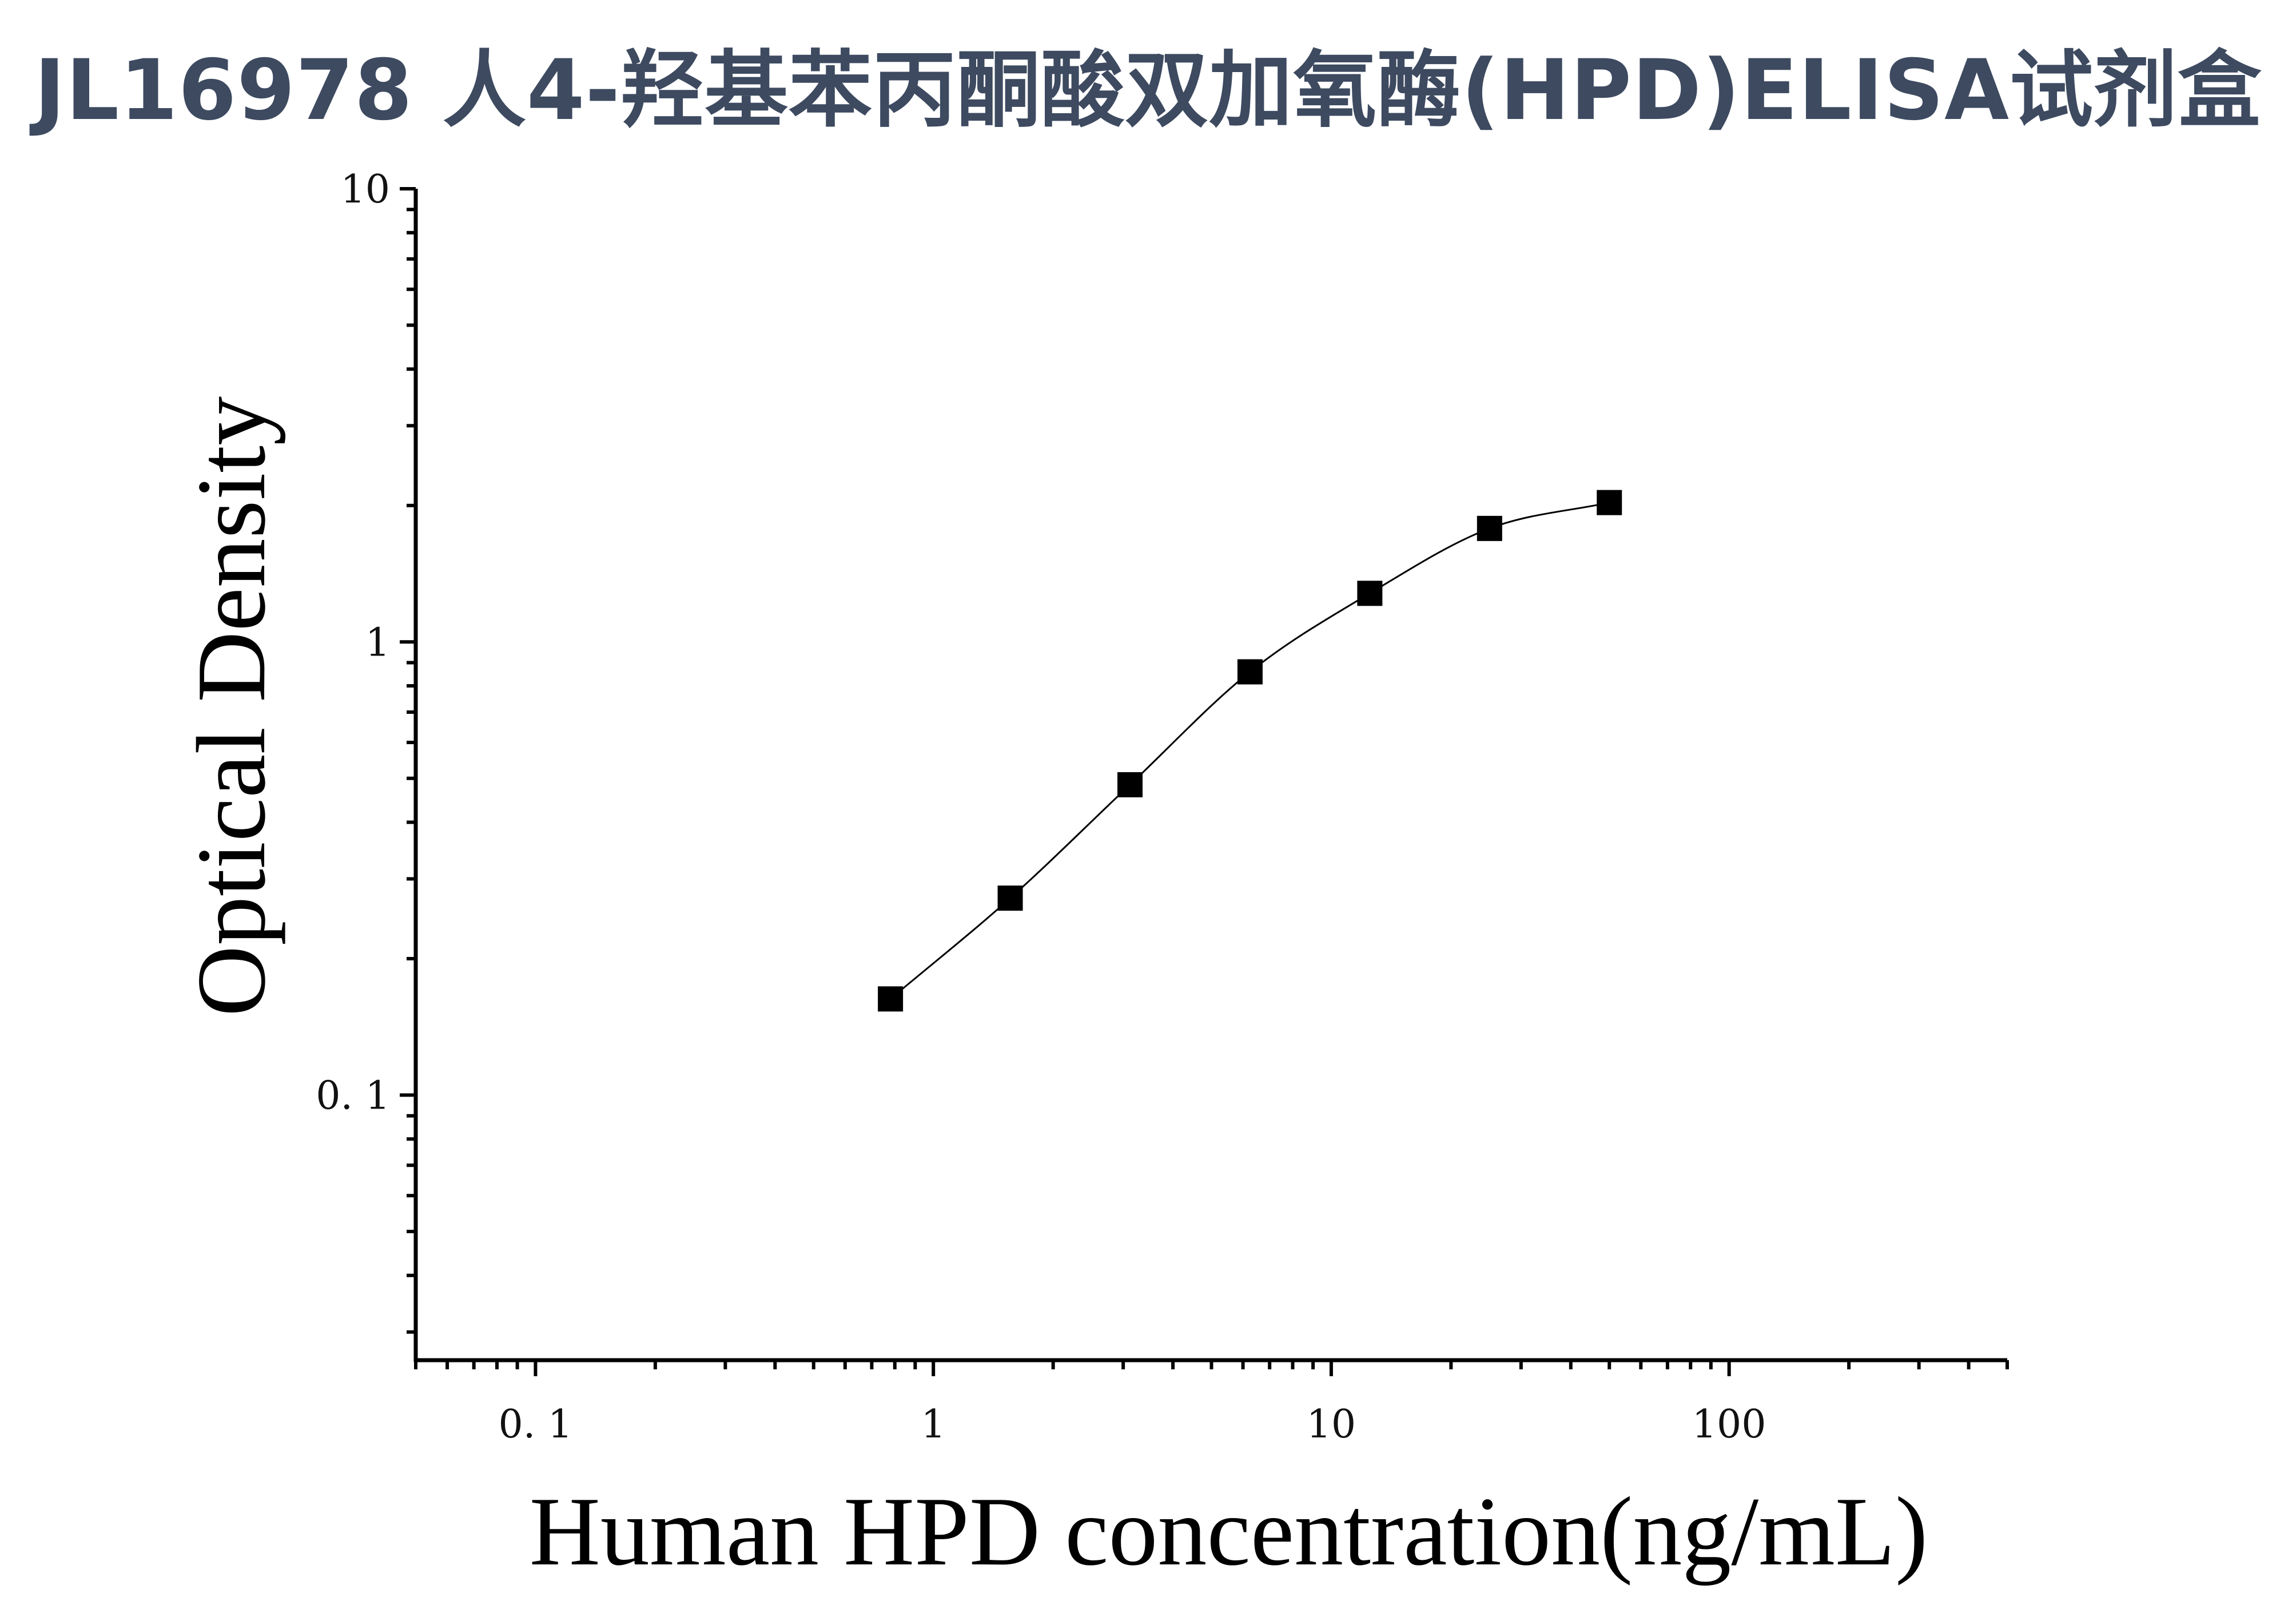  What do you see at coordinates (232, 706) in the screenshot?
I see `y-axis-title: Optical Density` at bounding box center [232, 706].